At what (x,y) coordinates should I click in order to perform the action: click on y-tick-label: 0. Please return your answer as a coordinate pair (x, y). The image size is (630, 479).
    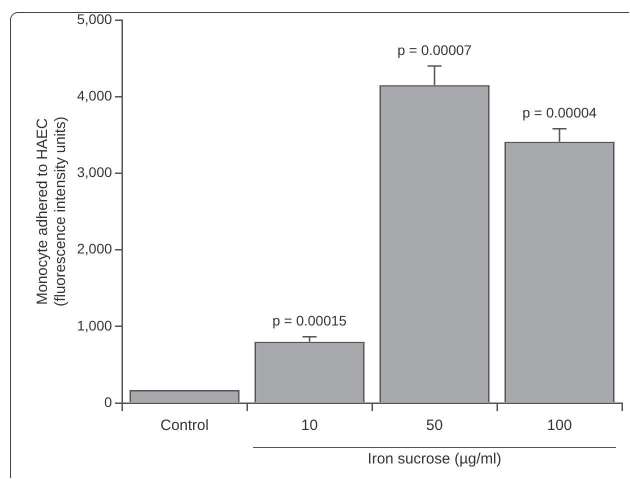
    Looking at the image, I should click on (108, 402).